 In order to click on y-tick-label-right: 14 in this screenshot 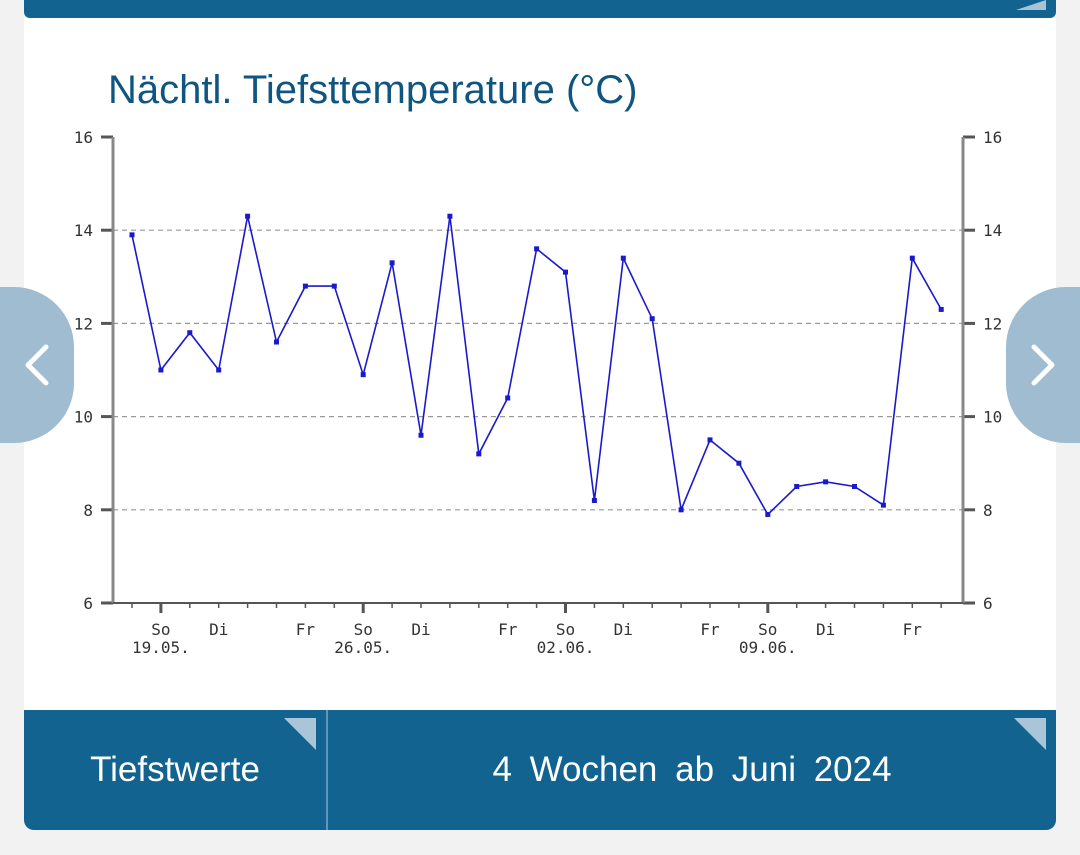, I will do `click(992, 230)`.